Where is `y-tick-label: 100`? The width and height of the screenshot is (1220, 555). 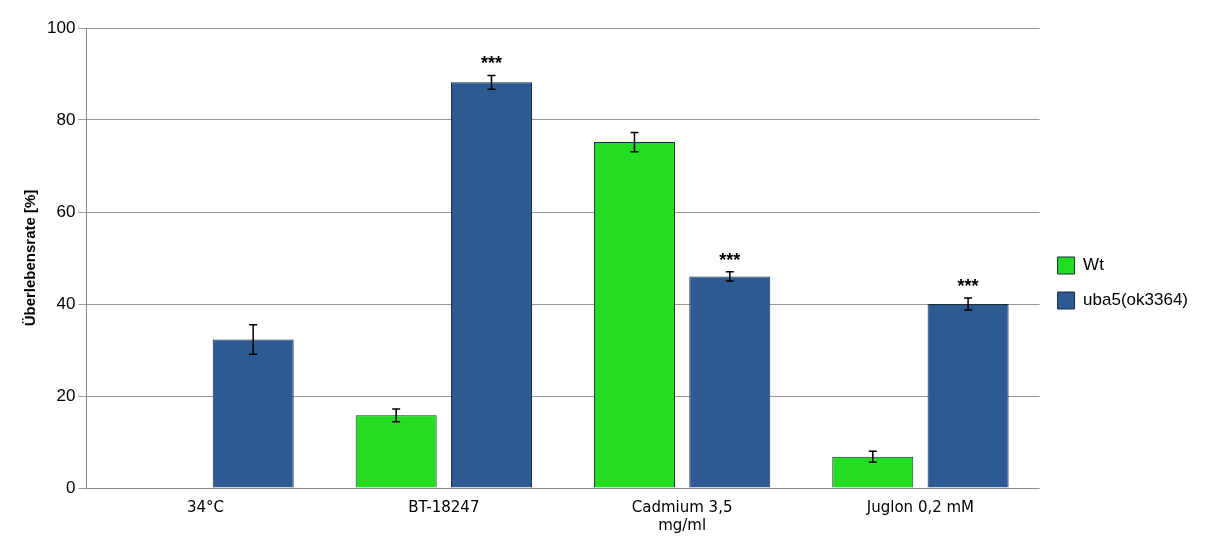 y-tick-label: 100 is located at coordinates (61, 27).